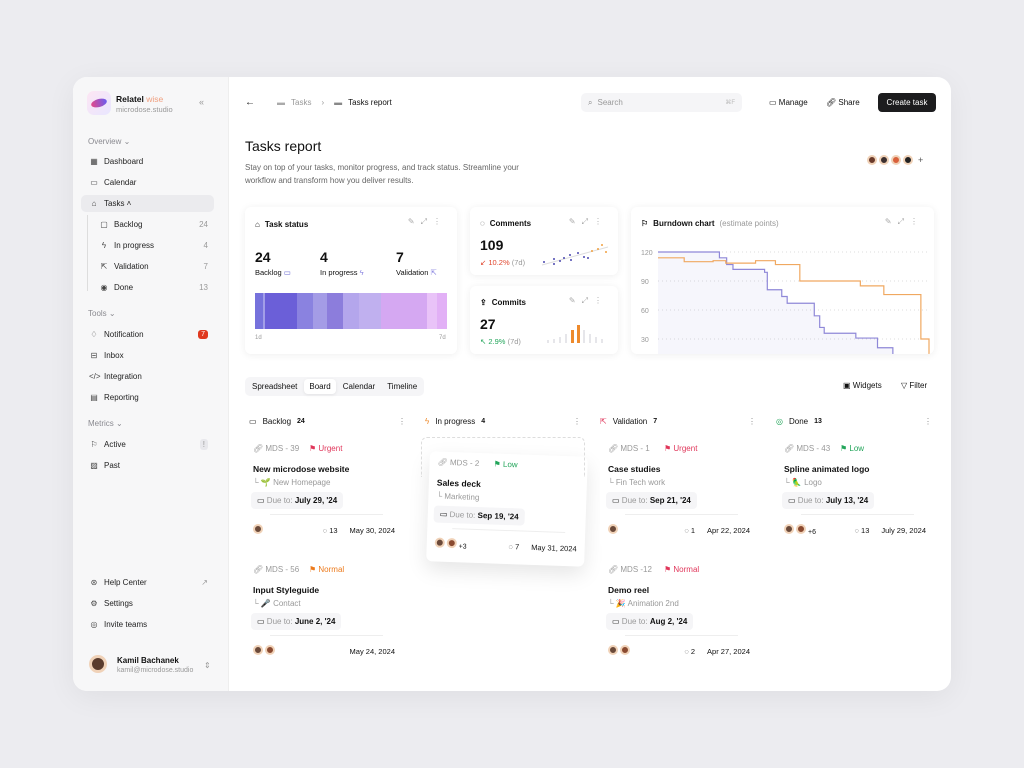 This screenshot has height=768, width=1024. Describe the element at coordinates (690, 651) in the screenshot. I see `comment-count: ◌ 2` at that location.